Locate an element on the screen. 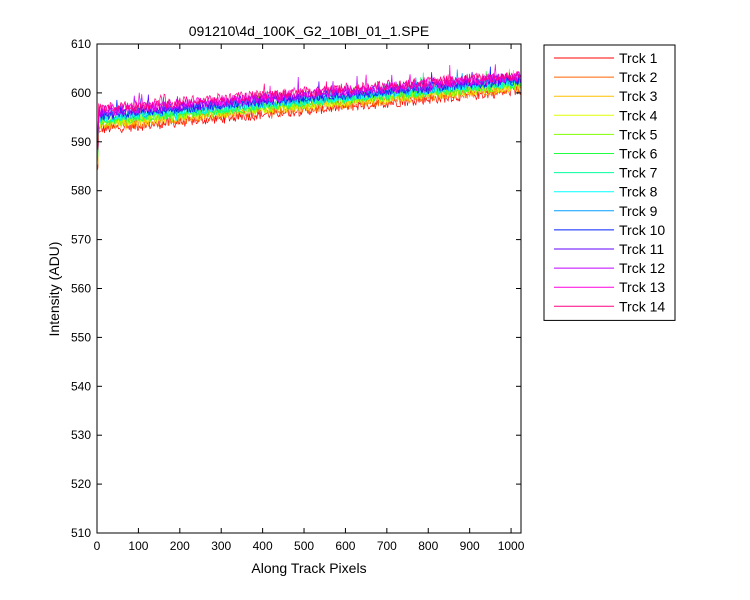 The width and height of the screenshot is (750, 600). x-tick-label: 700 is located at coordinates (387, 546).